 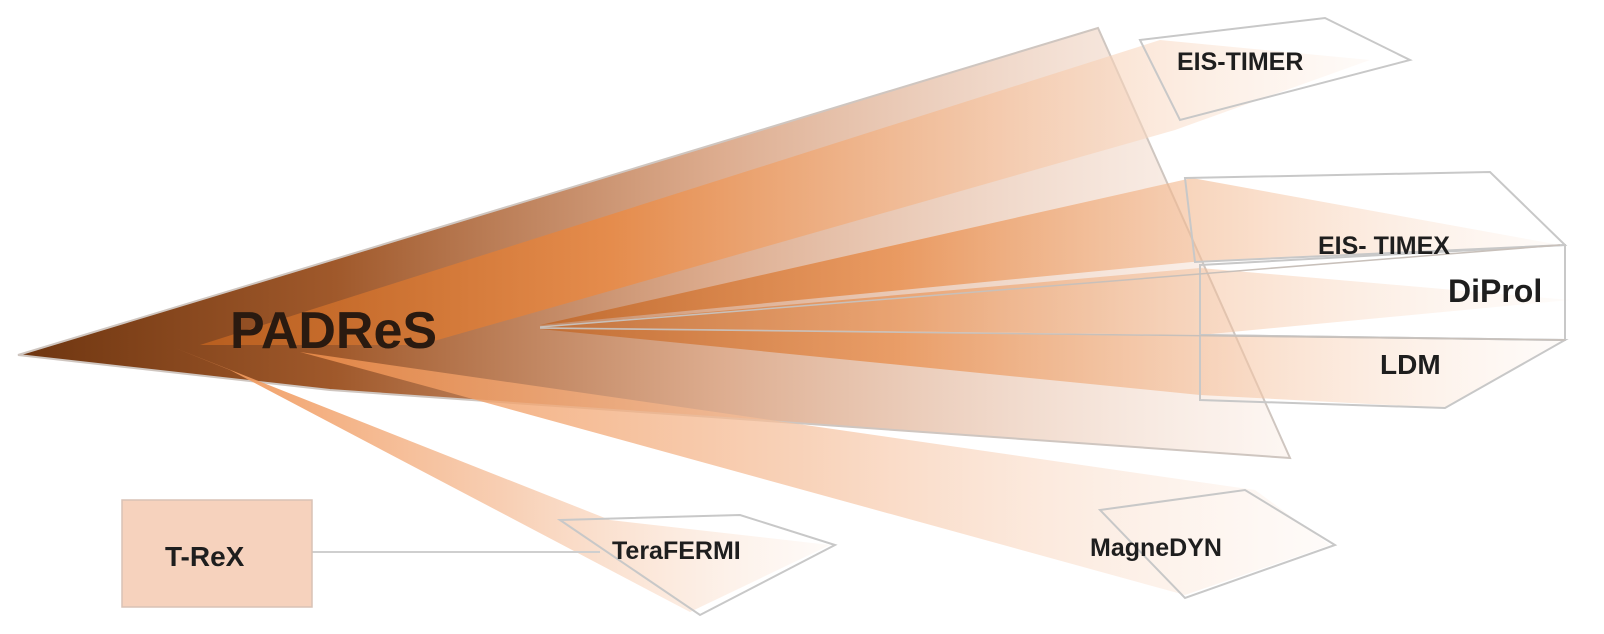 I want to click on label-eis-timer: EIS-TIMER, so click(x=1240, y=62).